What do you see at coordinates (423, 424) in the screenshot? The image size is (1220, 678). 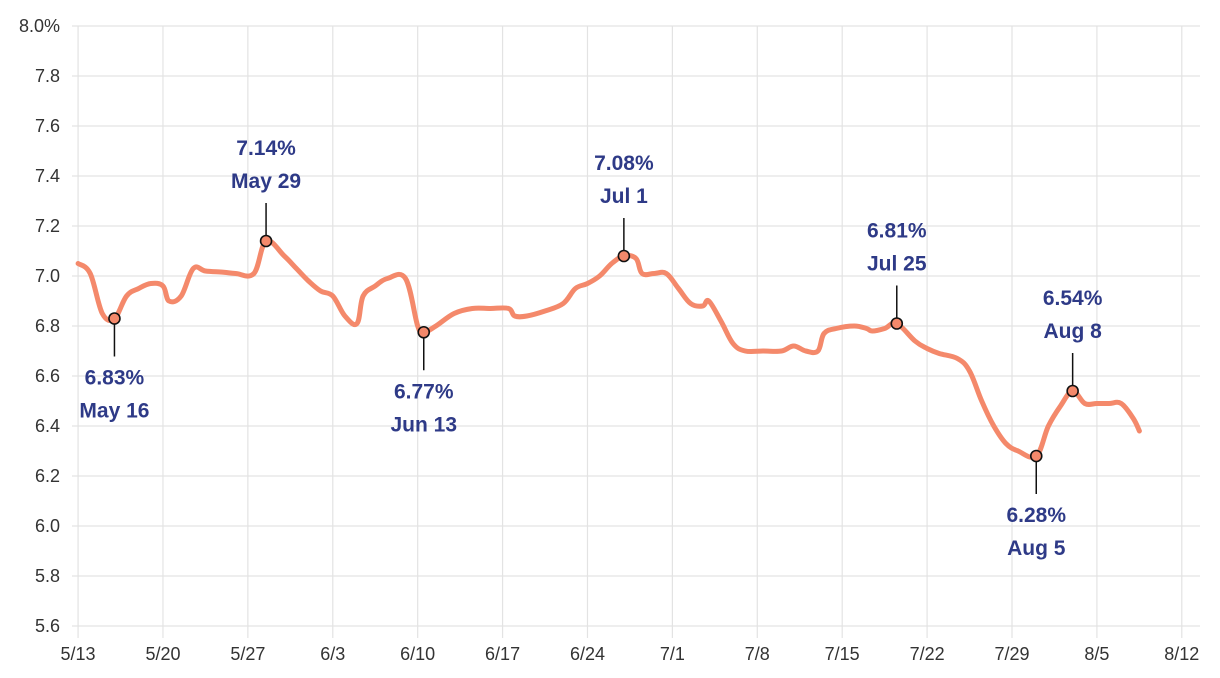 I see `annotation-date-label: Jun 13` at bounding box center [423, 424].